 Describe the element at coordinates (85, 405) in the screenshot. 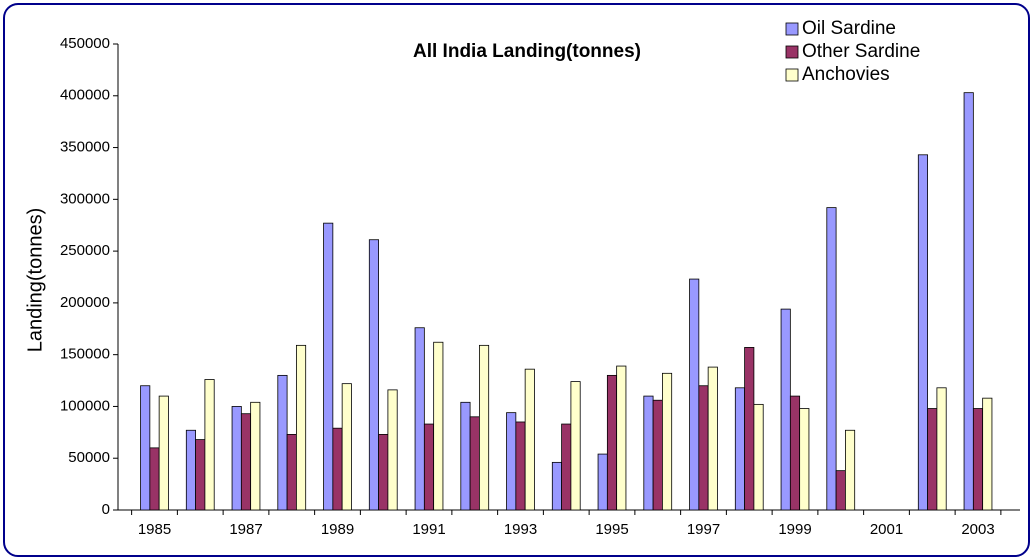

I see `y-tick-label: 100000` at that location.